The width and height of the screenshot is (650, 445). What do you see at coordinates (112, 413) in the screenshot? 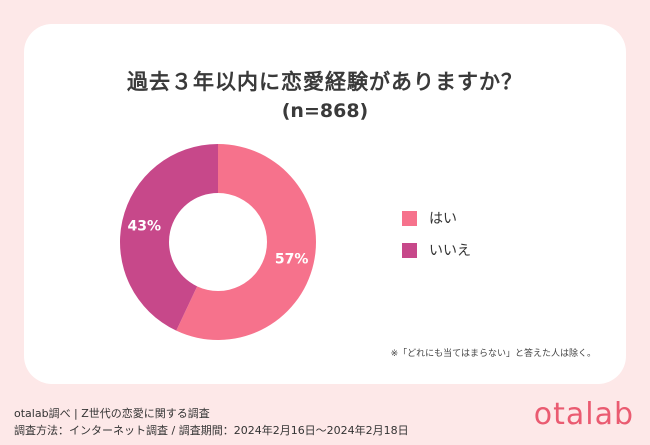
I see `source-line: otalab調べ | Z世代の恋愛に関する調査` at bounding box center [112, 413].